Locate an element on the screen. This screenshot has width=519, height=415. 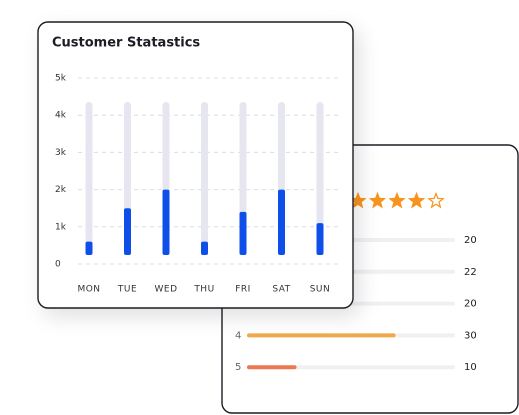
x-tick-label: TUE is located at coordinates (127, 290).